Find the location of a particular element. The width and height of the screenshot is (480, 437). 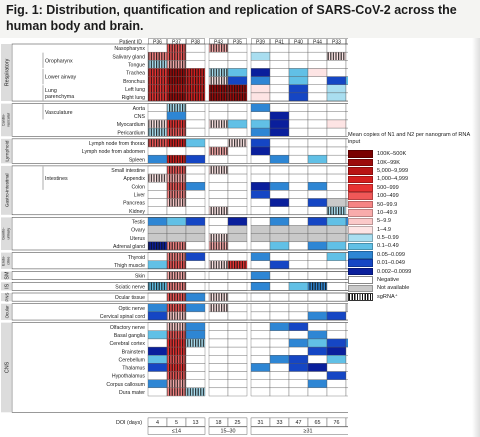

tissue-label: Olfactory nerve is located at coordinates (127, 328).